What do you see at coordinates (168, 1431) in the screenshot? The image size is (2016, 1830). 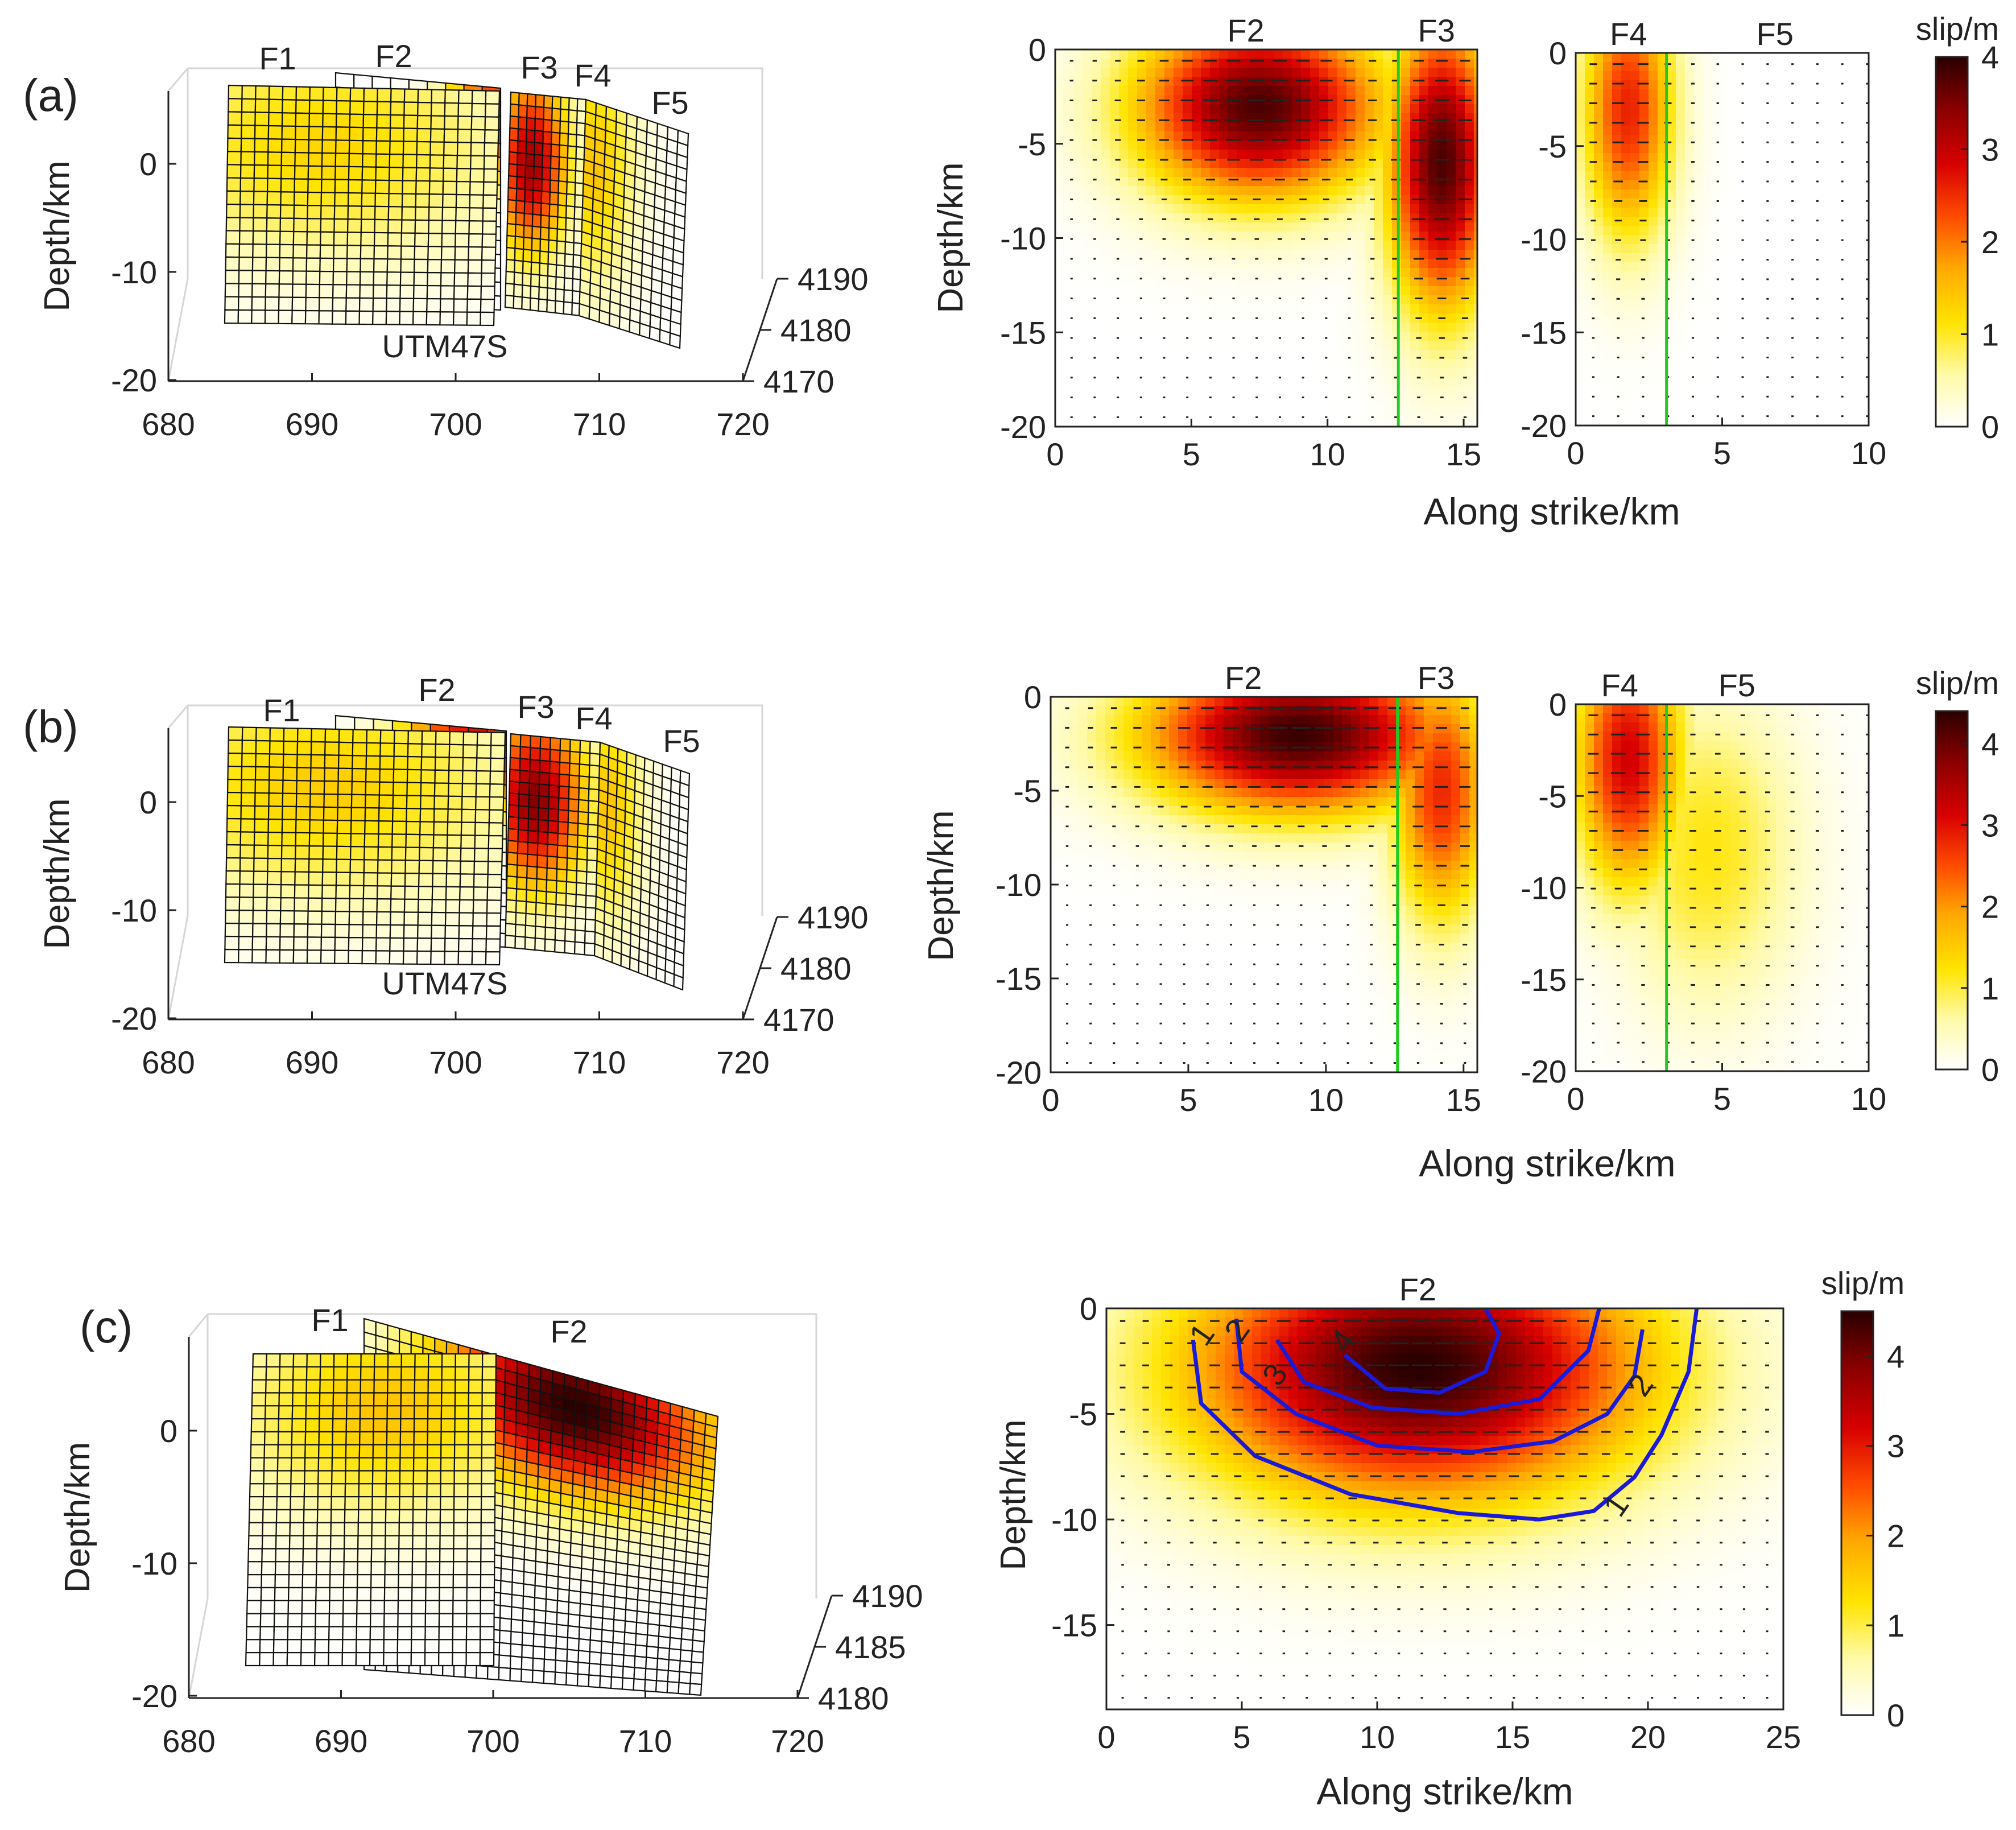 I see `z-tick-label: 0` at bounding box center [168, 1431].